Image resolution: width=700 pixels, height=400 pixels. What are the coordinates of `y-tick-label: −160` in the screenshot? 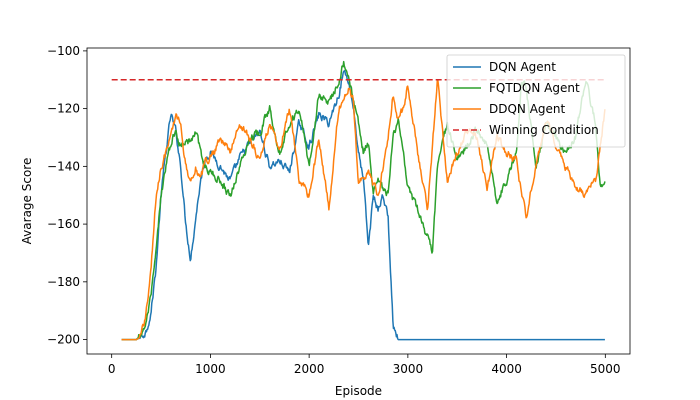 It's located at (63, 224).